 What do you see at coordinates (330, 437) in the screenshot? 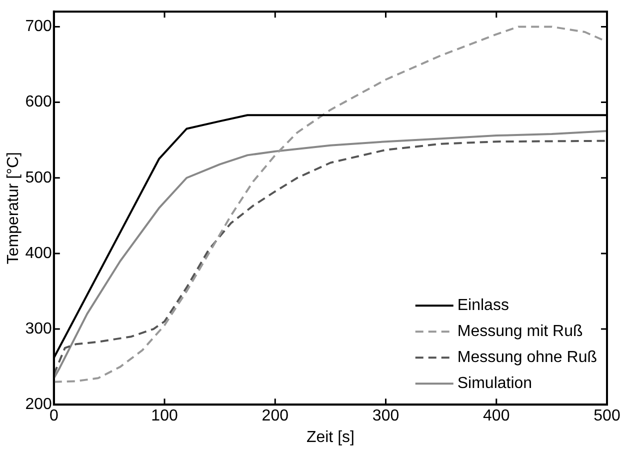
I see `x-axis-title: Zeit [s]` at bounding box center [330, 437].